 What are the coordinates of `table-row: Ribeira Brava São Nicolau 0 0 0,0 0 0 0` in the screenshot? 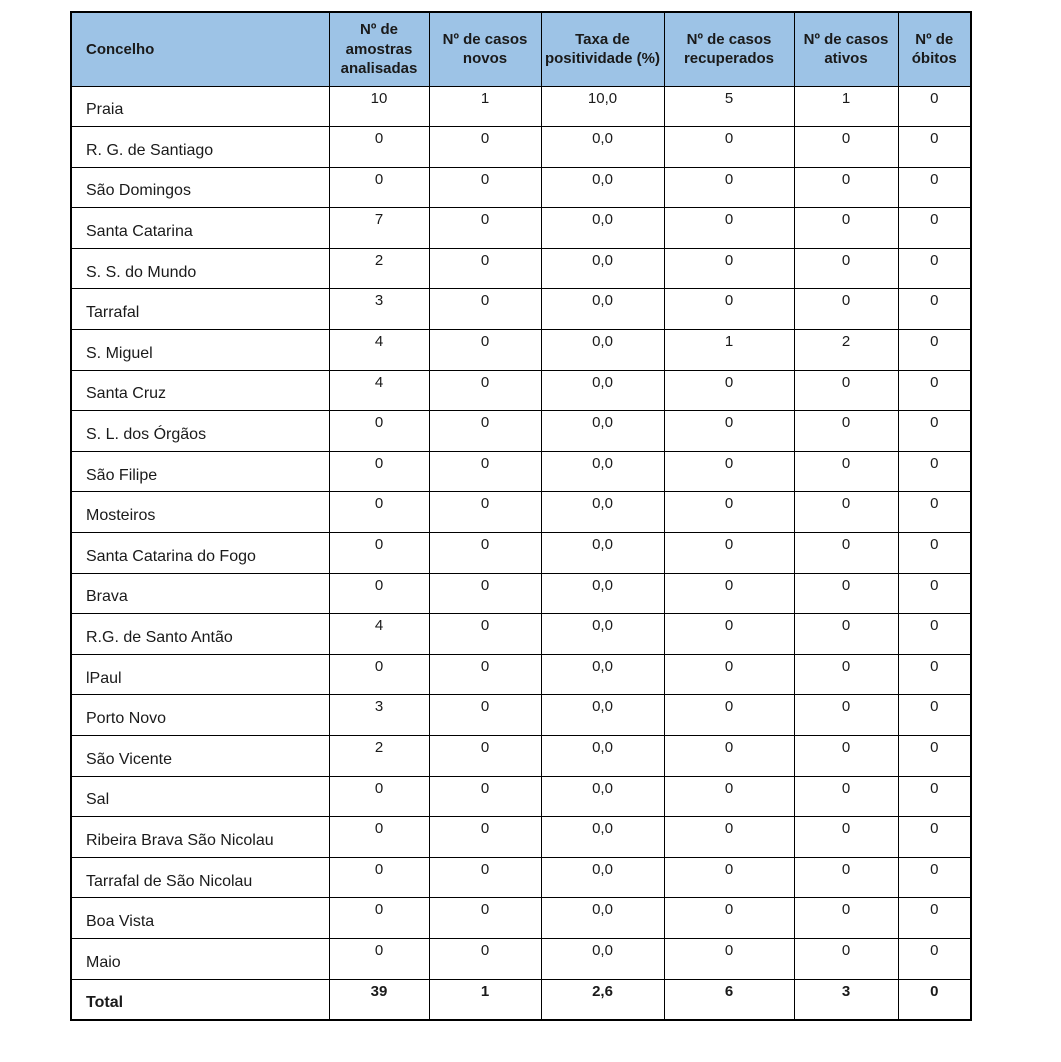 It's located at (521, 837).